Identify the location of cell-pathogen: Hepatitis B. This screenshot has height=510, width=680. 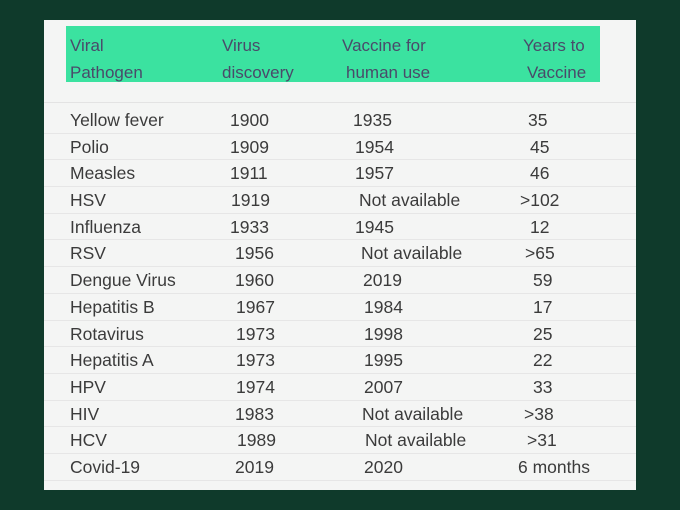
(112, 306).